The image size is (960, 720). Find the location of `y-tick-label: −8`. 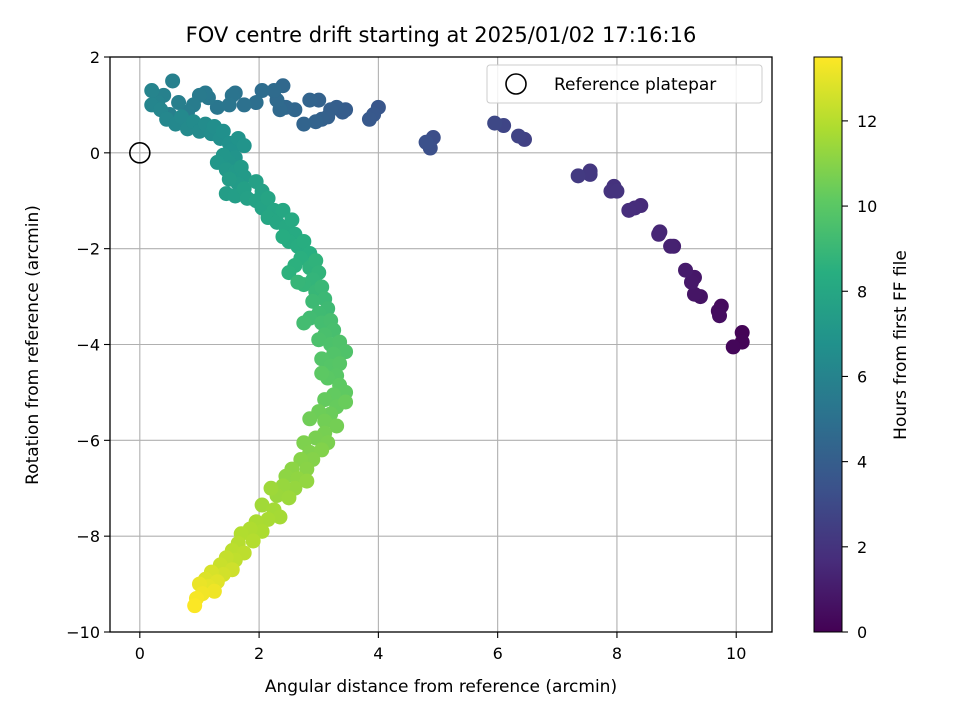

y-tick-label: −8 is located at coordinates (88, 536).